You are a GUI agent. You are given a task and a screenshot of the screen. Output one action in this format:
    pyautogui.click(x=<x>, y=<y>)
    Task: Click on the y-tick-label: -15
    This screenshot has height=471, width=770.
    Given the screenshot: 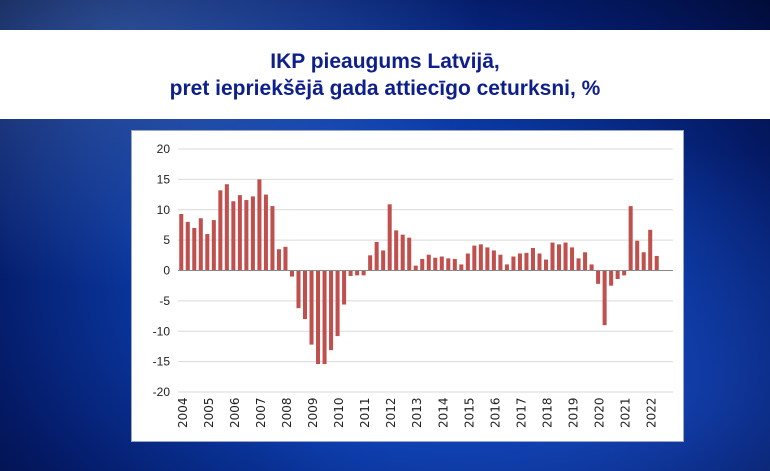 What is the action you would take?
    pyautogui.click(x=162, y=362)
    